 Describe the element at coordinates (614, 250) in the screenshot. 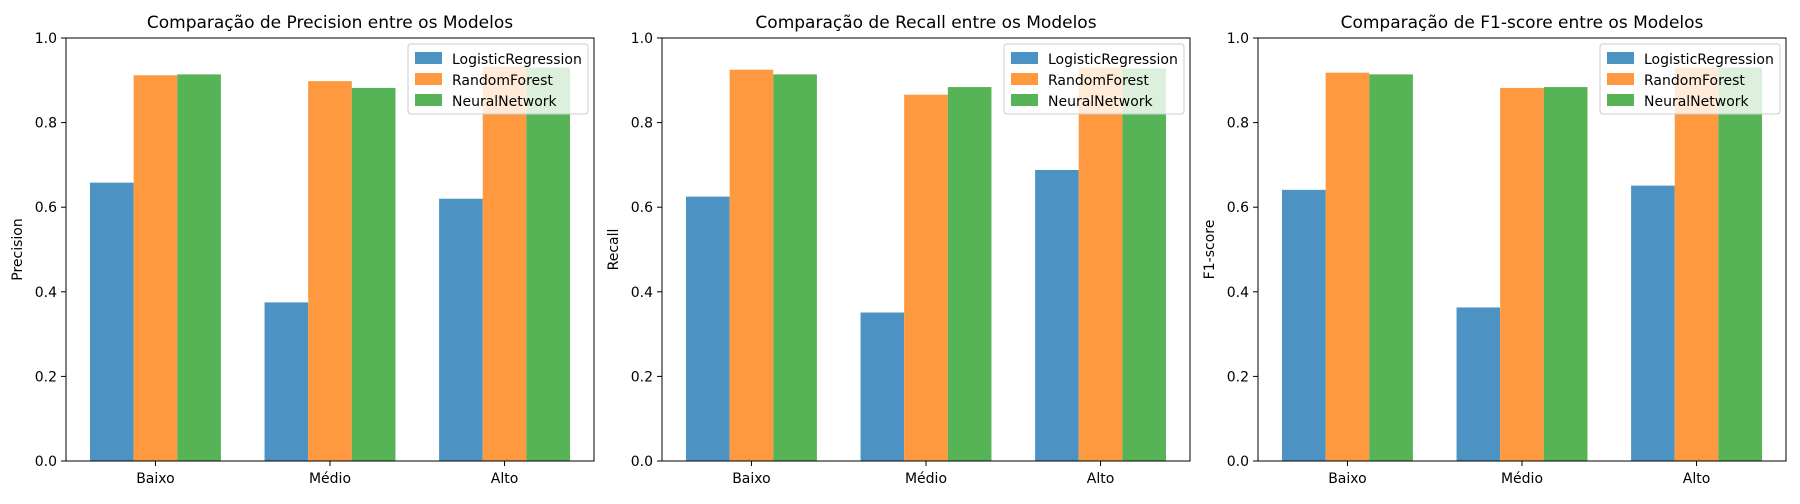

I see `y-axis-label: Recall` at that location.